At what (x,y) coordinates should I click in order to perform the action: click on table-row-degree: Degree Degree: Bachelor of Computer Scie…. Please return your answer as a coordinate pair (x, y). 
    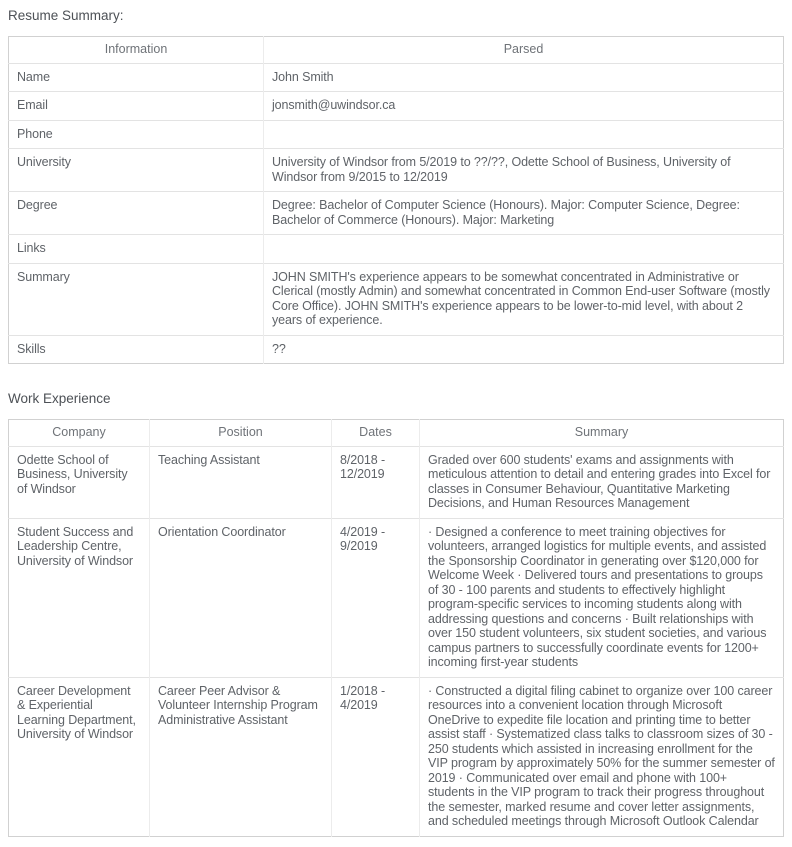
    Looking at the image, I should click on (396, 213).